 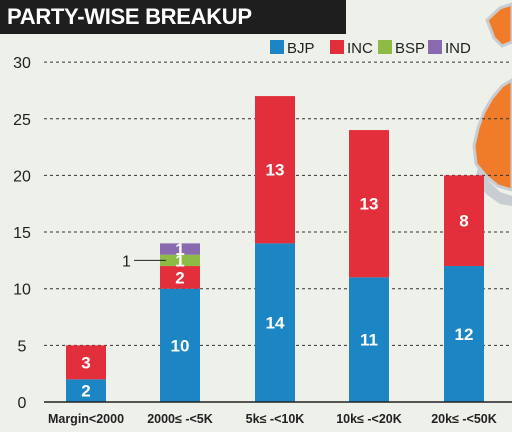 I want to click on legend-label: INC, so click(x=360, y=48).